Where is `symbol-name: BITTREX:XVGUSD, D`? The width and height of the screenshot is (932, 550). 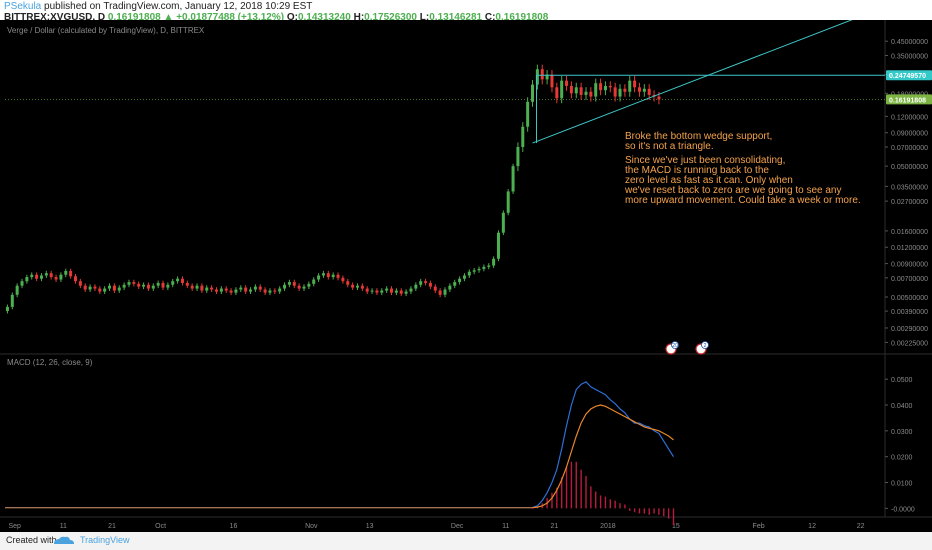
symbol-name: BITTREX:XVGUSD, D is located at coordinates (55, 17).